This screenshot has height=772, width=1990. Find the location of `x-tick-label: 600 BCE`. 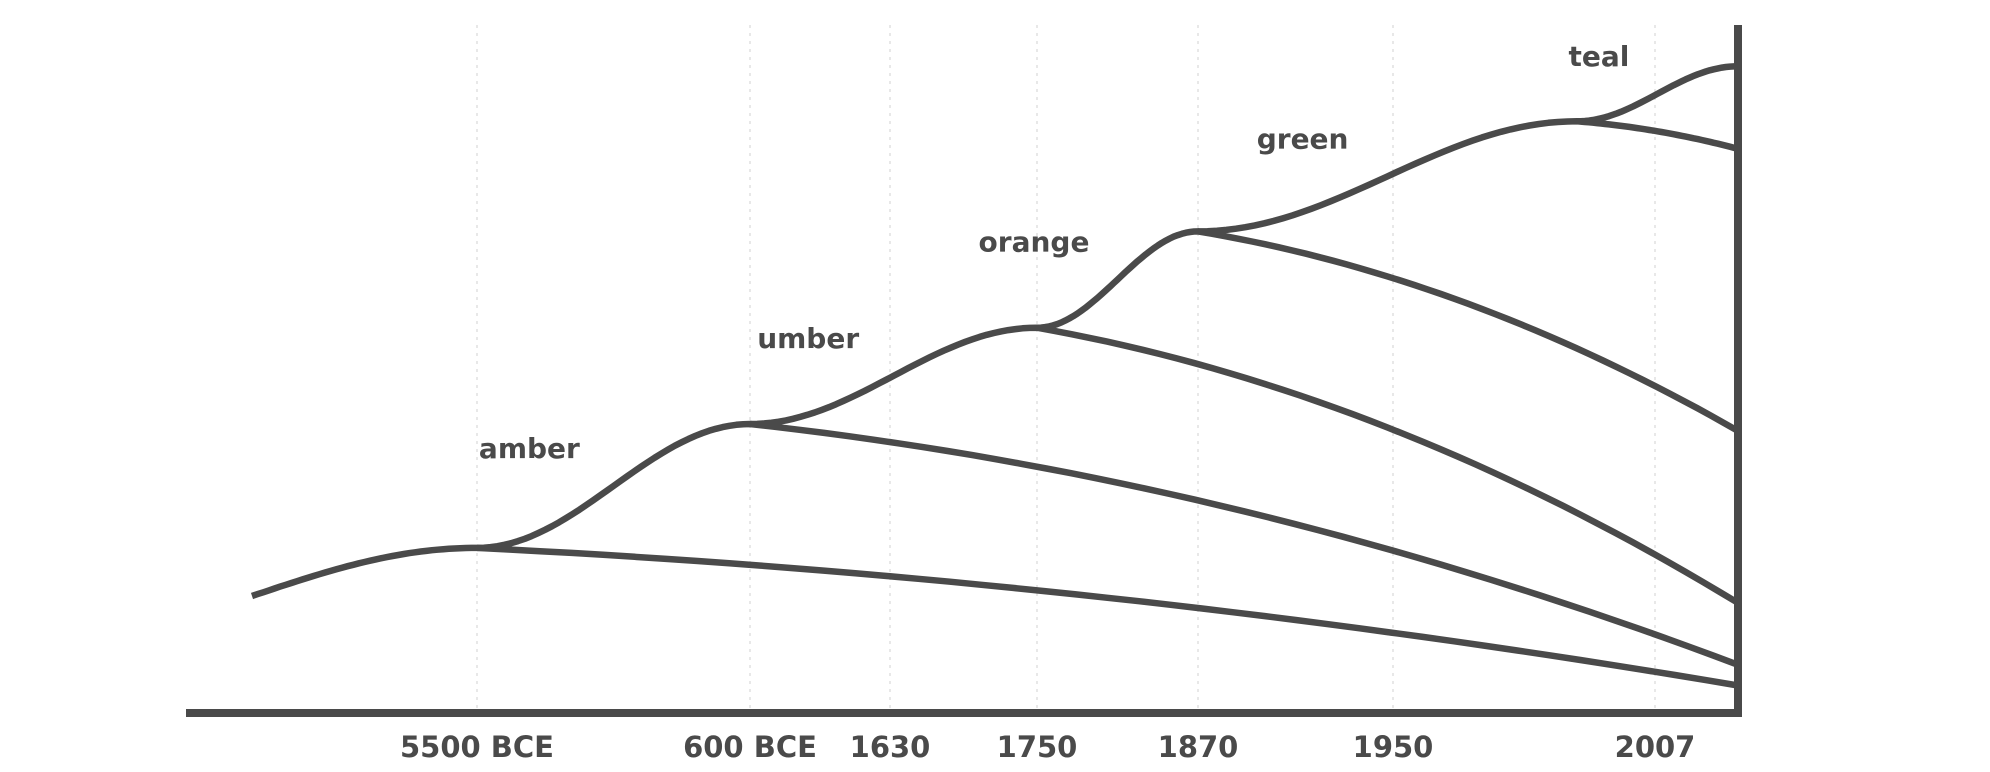

x-tick-label: 600 BCE is located at coordinates (750, 747).